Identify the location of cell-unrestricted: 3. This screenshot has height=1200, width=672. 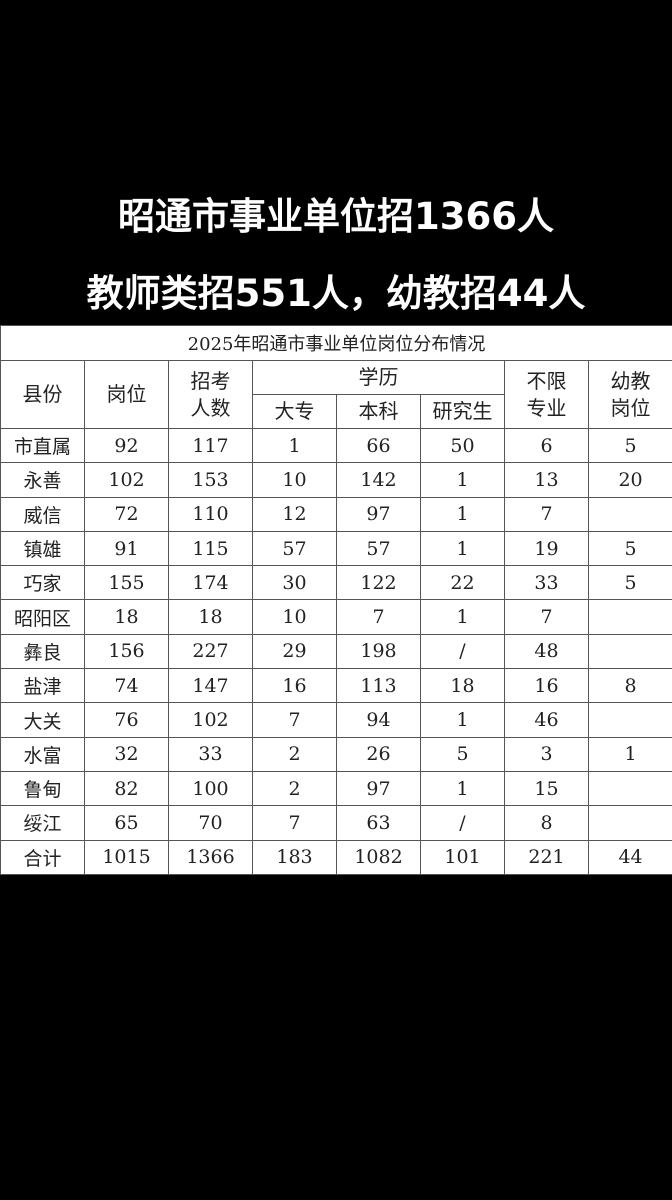
(546, 754).